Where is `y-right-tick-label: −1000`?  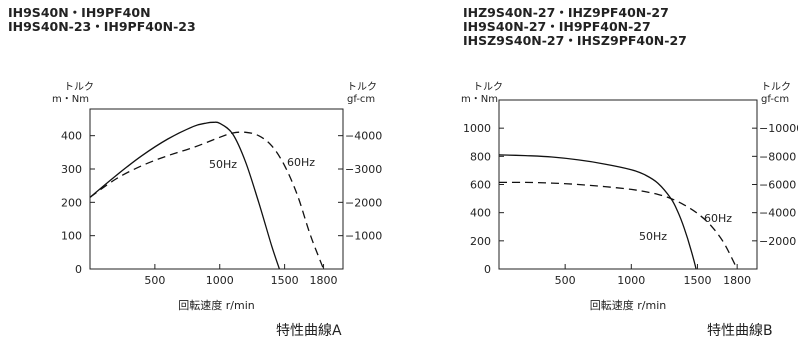 y-right-tick-label: −1000 is located at coordinates (363, 236).